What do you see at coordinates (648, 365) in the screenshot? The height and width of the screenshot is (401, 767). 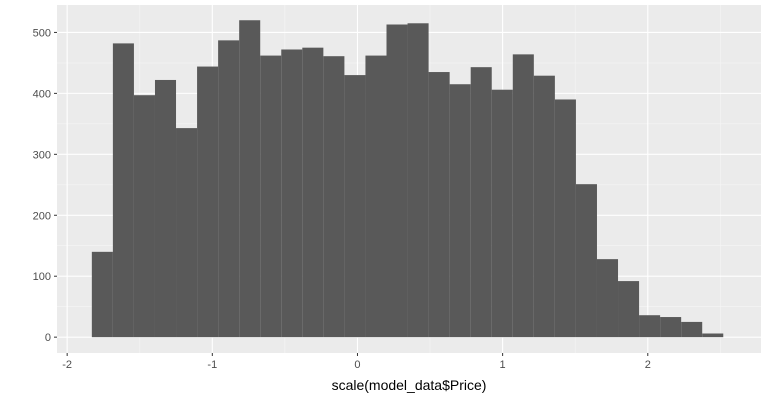 I see `x-tick-label: 2` at bounding box center [648, 365].